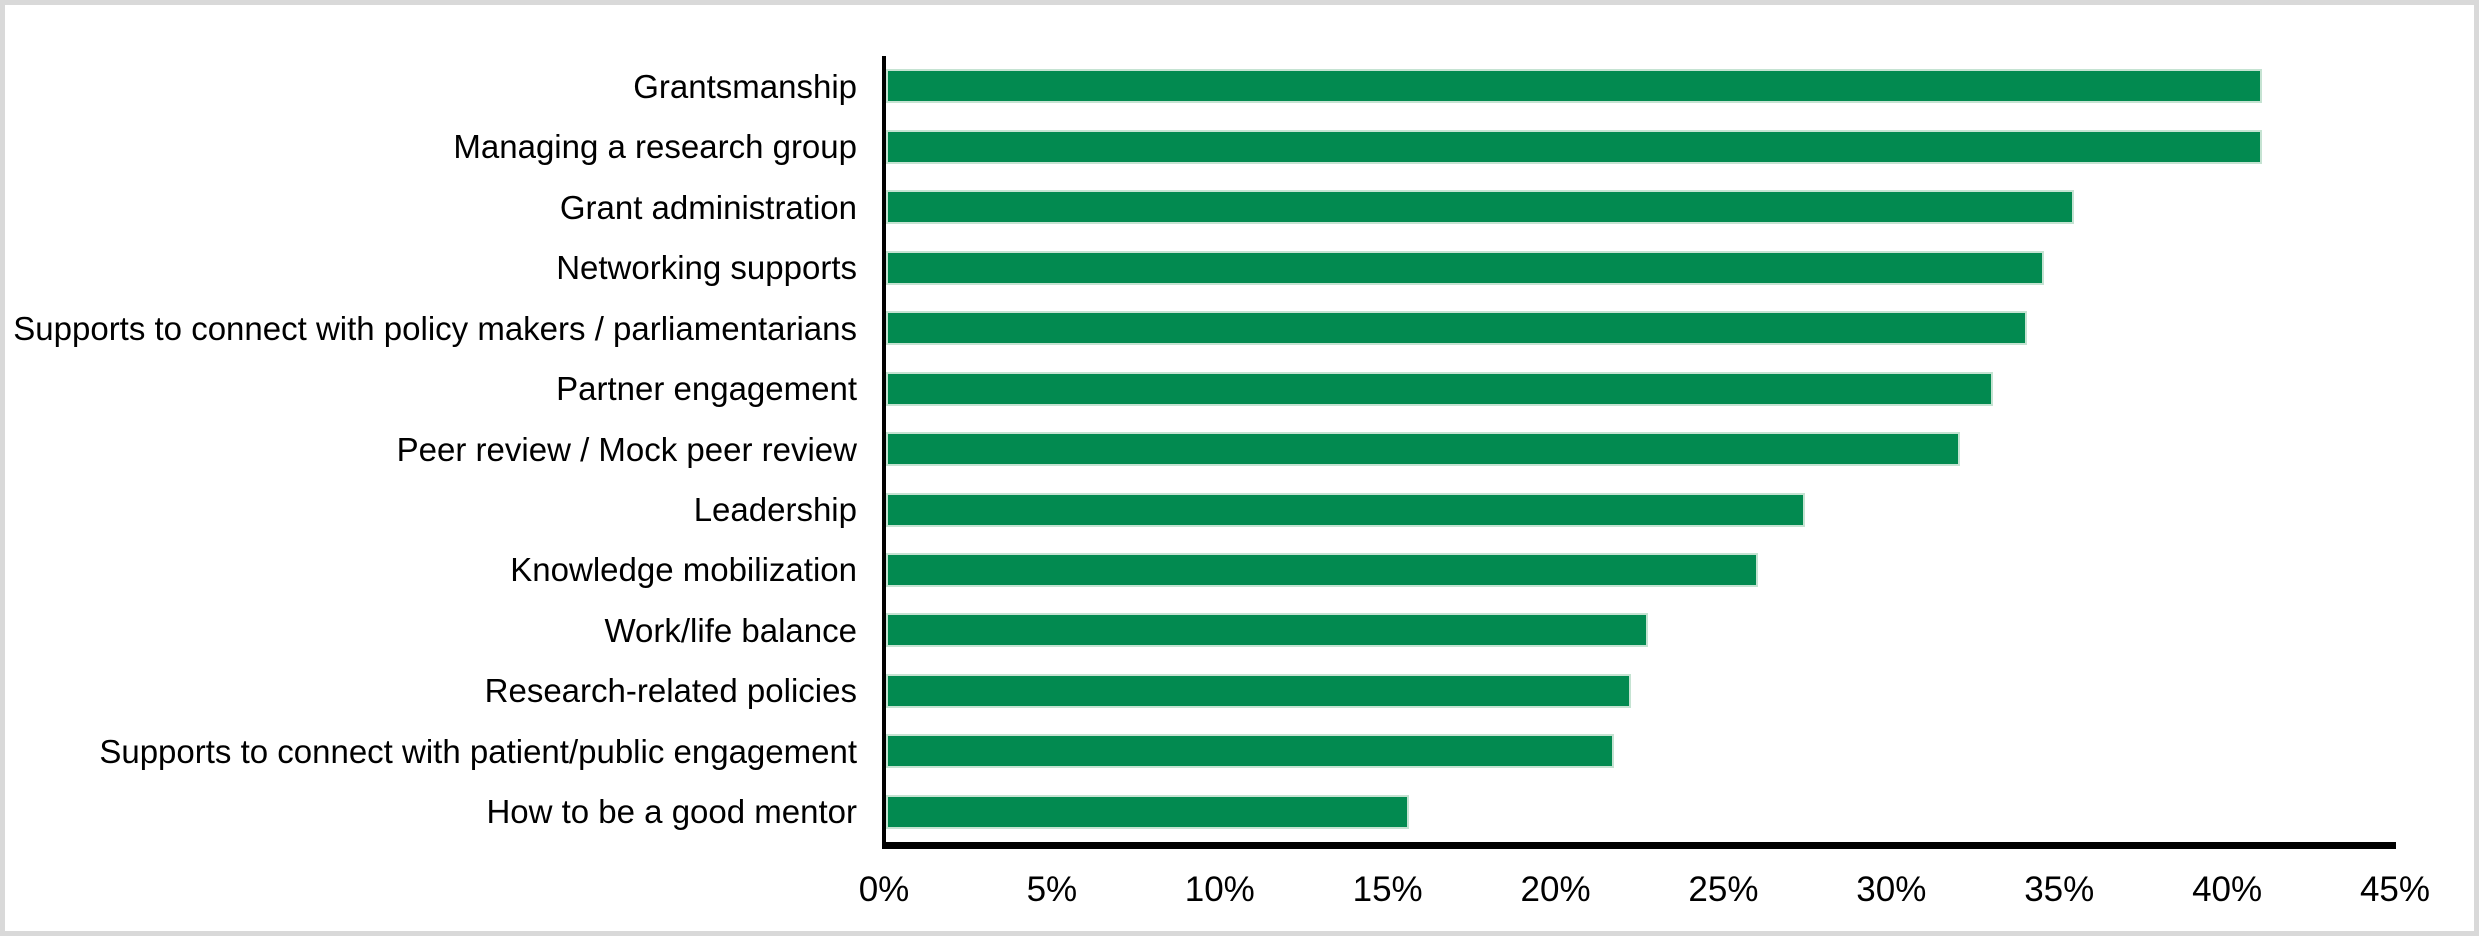  Describe the element at coordinates (706, 389) in the screenshot. I see `category-label: Partner engagement` at that location.